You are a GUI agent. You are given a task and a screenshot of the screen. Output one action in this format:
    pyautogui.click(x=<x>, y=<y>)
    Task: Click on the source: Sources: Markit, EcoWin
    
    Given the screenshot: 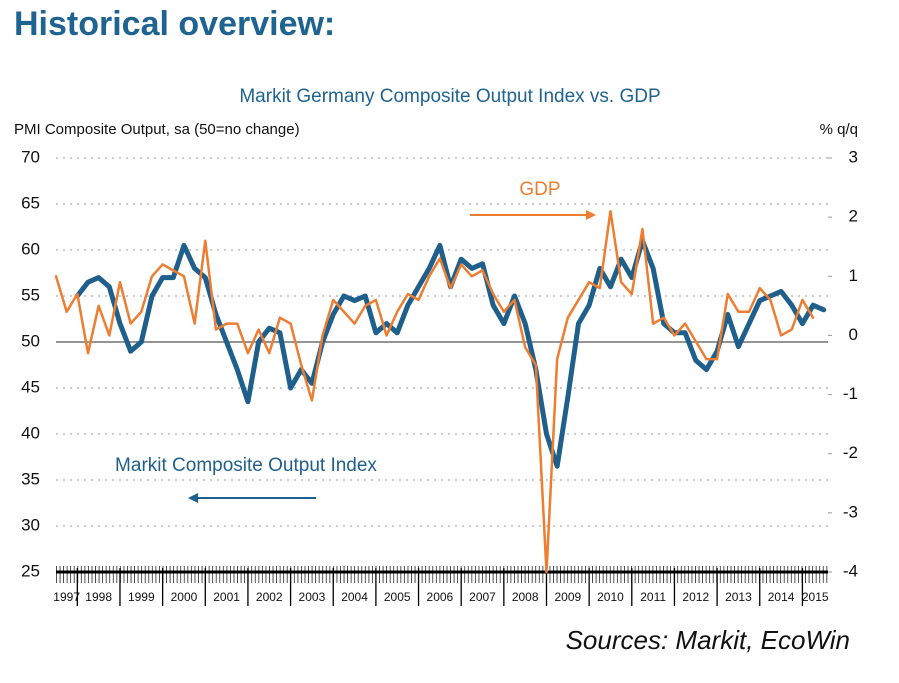 What is the action you would take?
    pyautogui.click(x=708, y=640)
    